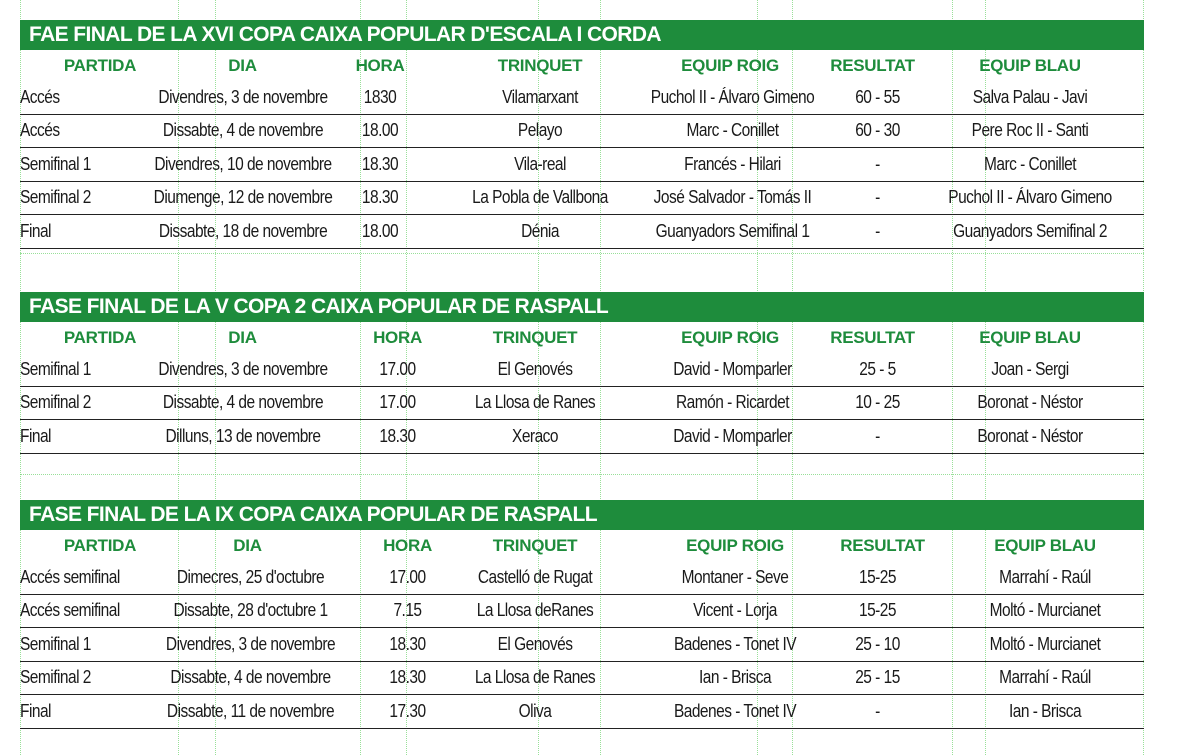  Describe the element at coordinates (243, 230) in the screenshot. I see `cell-dia: Dissabte, 18 de novembre` at that location.